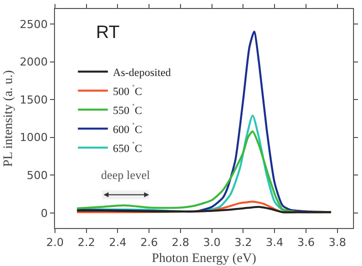 The image size is (362, 266). I want to click on legend-label: 600 $^{˚}$C, so click(127, 128).